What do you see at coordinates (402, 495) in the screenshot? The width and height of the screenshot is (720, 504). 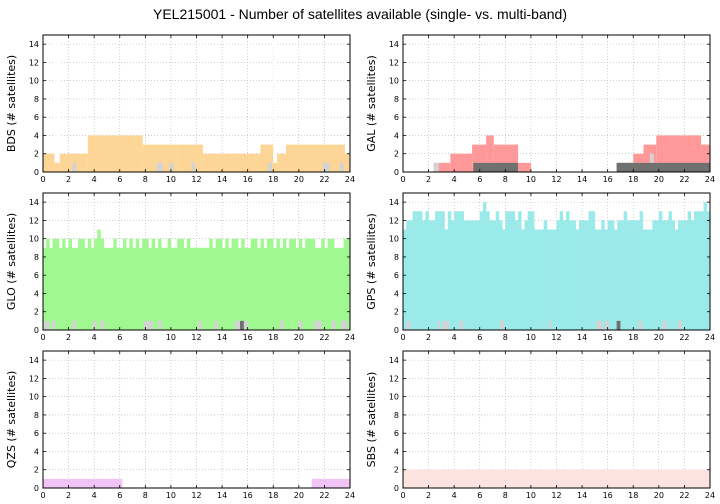 I see `x-tick-label: 0` at bounding box center [402, 495].